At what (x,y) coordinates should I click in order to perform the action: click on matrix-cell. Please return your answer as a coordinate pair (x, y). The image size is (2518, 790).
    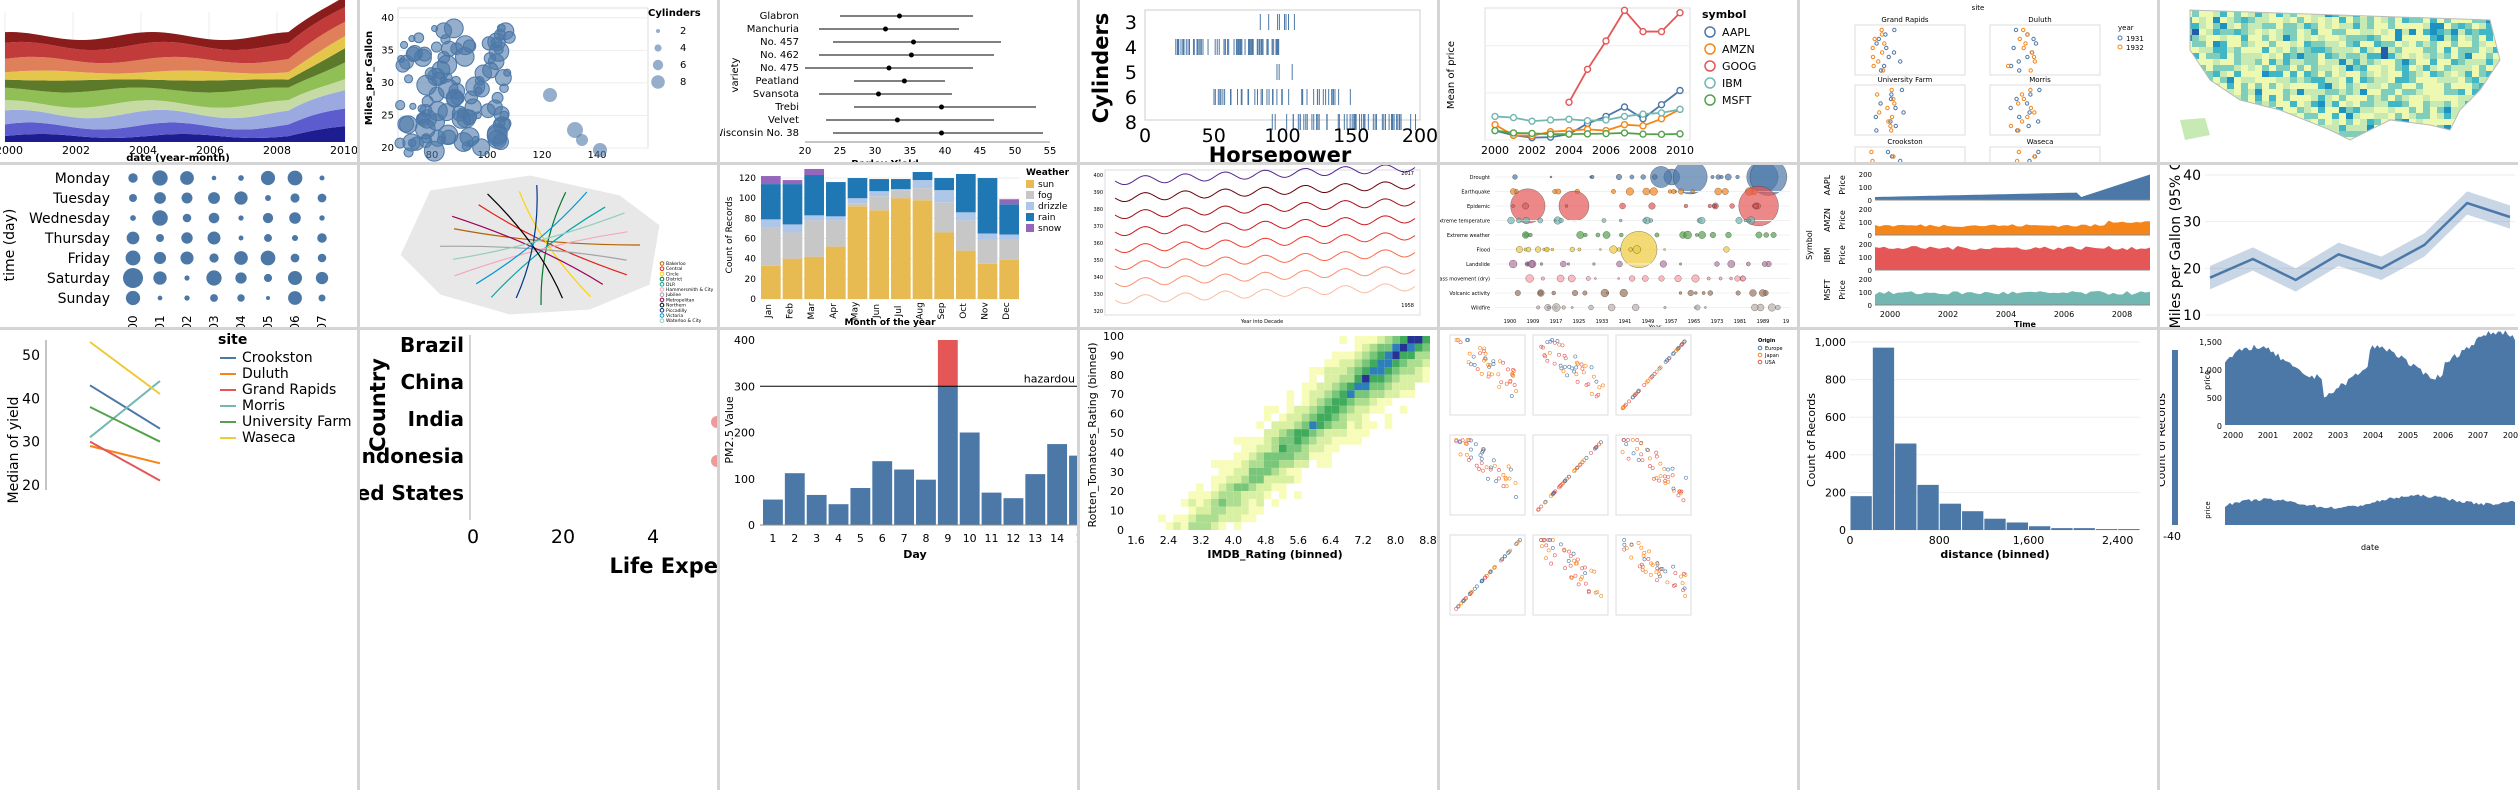
    Looking at the image, I should click on (1653, 475).